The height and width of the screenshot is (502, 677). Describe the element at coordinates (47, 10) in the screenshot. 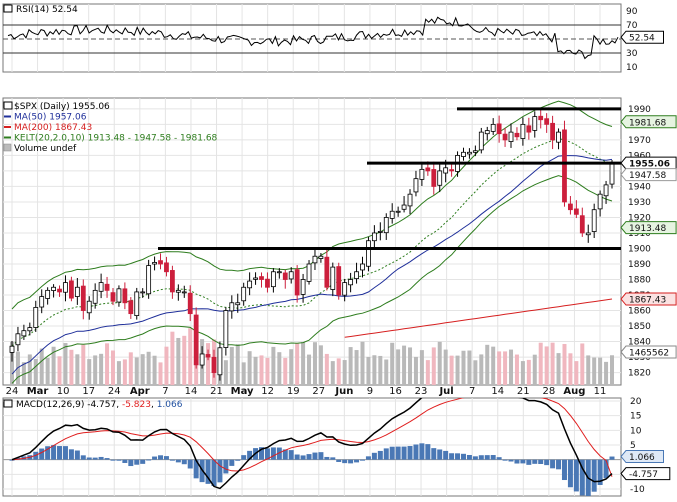

I see `rsi-label: RSI(14) 52.54` at that location.